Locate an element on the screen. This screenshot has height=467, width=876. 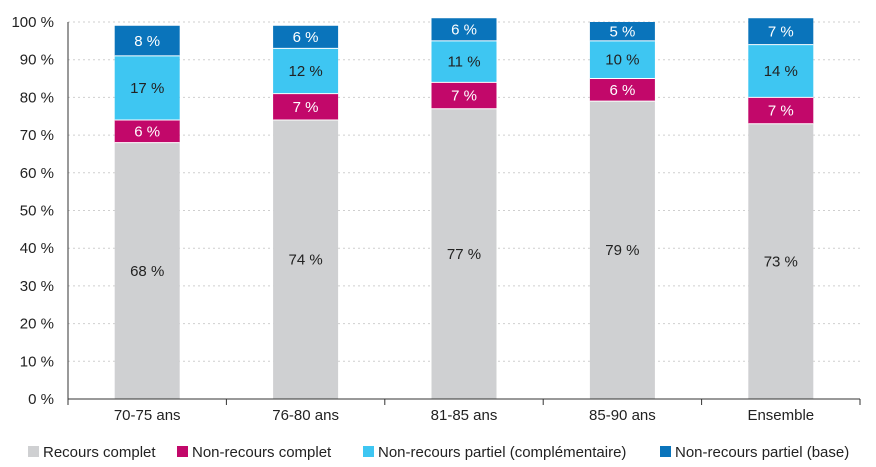
data-label: 73 % is located at coordinates (781, 261).